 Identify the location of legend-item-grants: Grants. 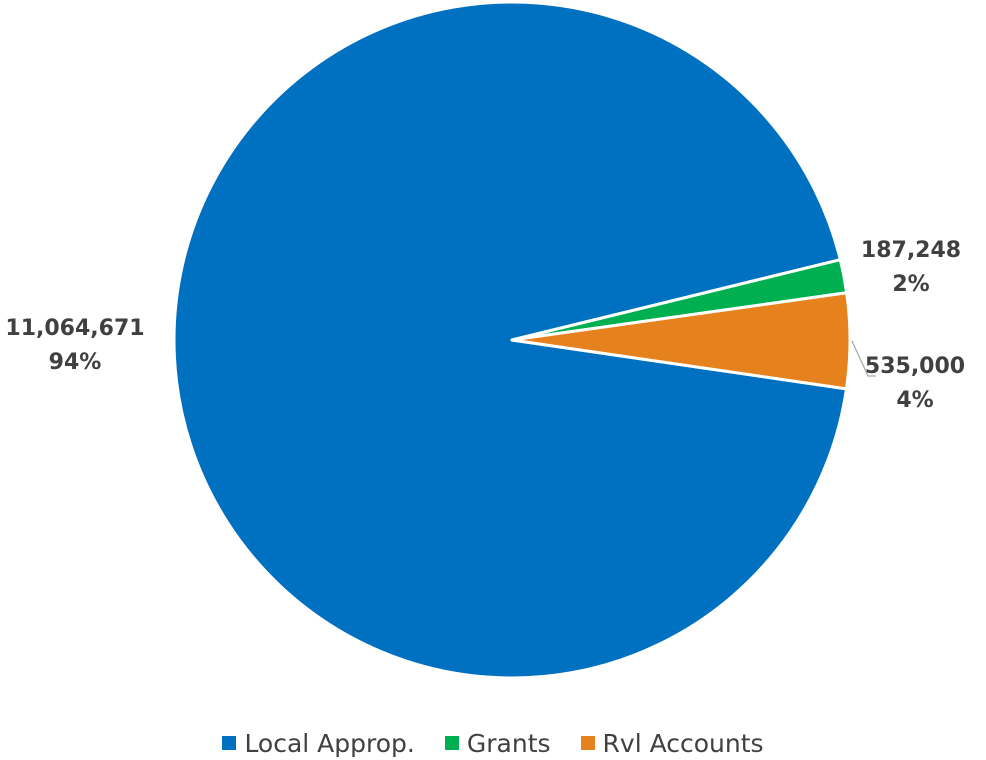
(497, 743).